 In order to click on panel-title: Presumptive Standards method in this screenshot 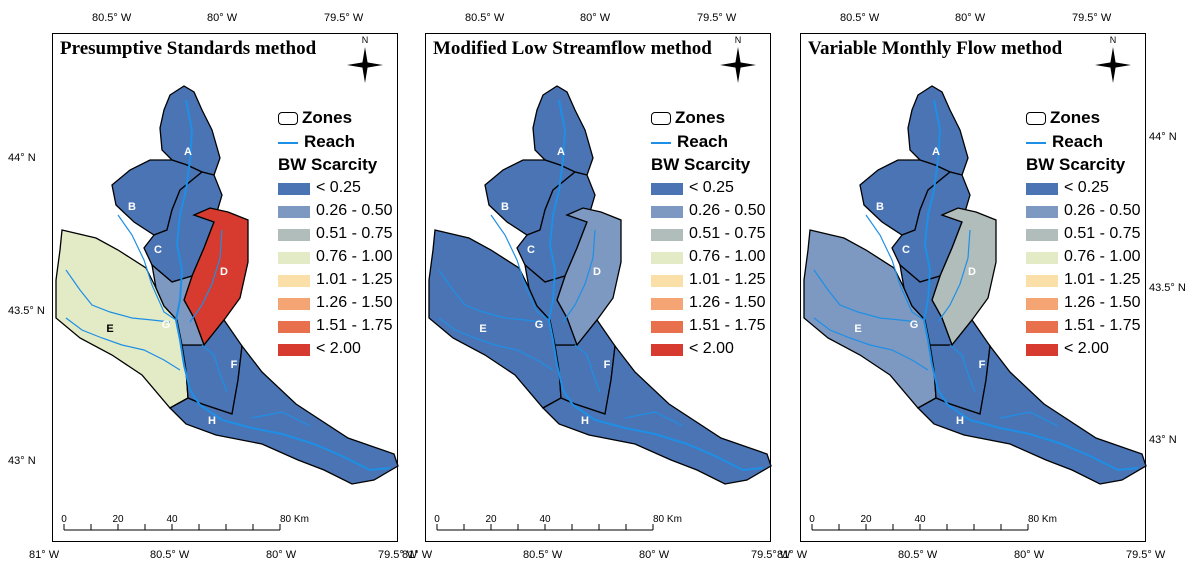, I will do `click(188, 48)`.